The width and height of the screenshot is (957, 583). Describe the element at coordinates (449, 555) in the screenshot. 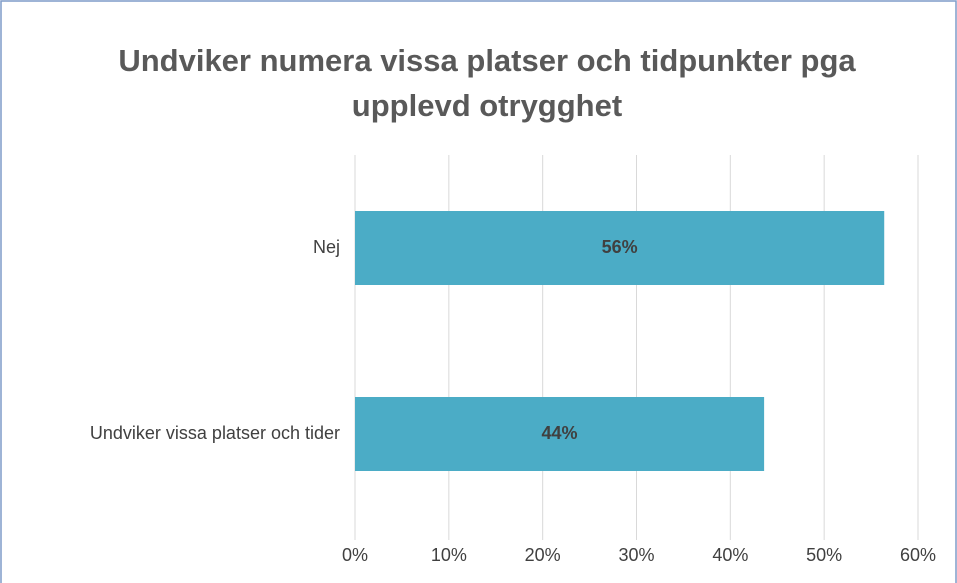

I see `x-tick-label: 10%` at that location.